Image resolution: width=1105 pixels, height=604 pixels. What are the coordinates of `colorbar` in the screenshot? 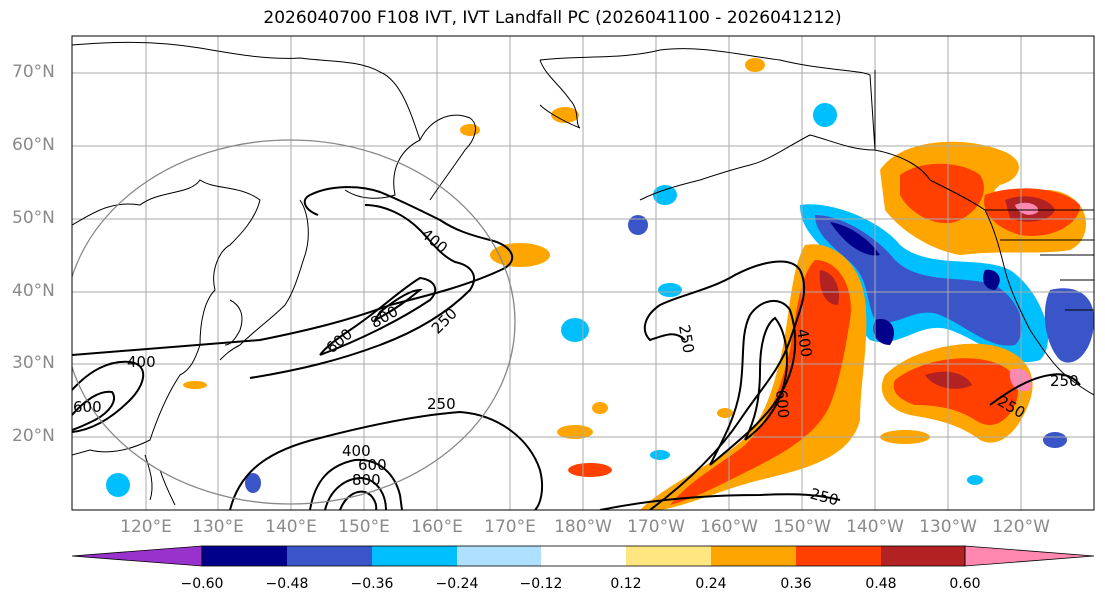 It's located at (583, 556).